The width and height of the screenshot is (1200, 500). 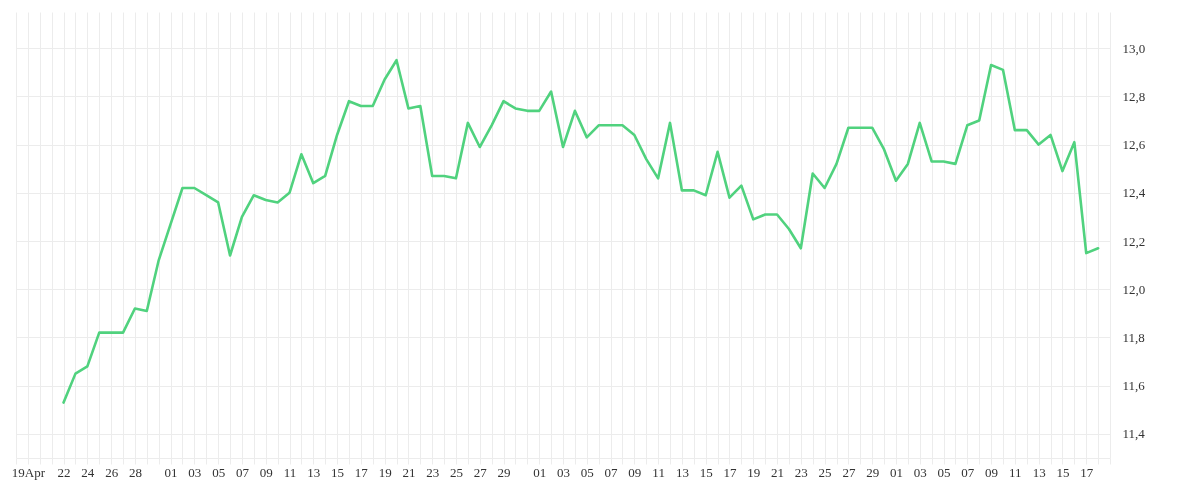 I want to click on x-tick-label: 19Apr, so click(x=28, y=472).